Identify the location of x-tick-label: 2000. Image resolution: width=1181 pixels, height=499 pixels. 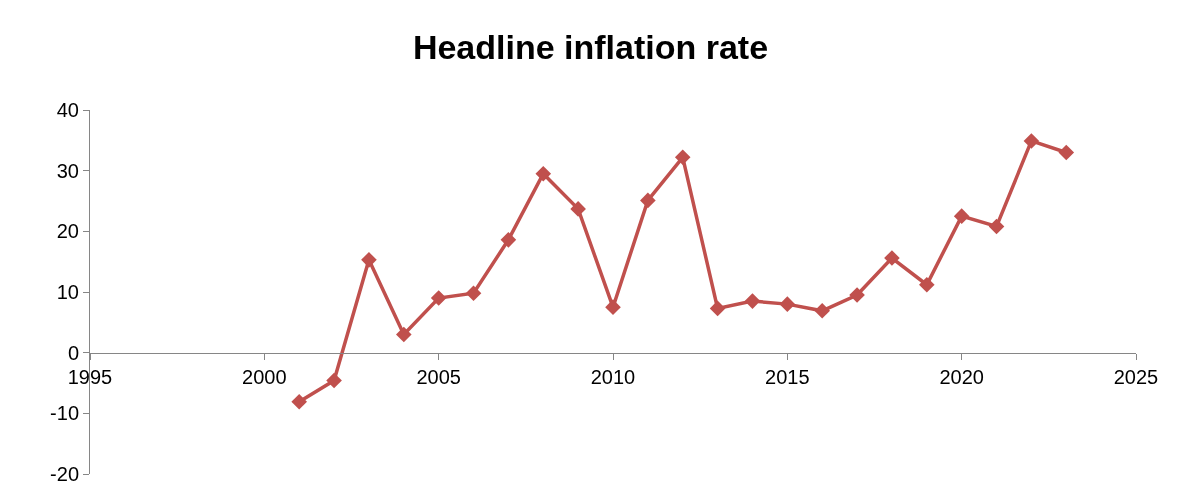
(264, 376).